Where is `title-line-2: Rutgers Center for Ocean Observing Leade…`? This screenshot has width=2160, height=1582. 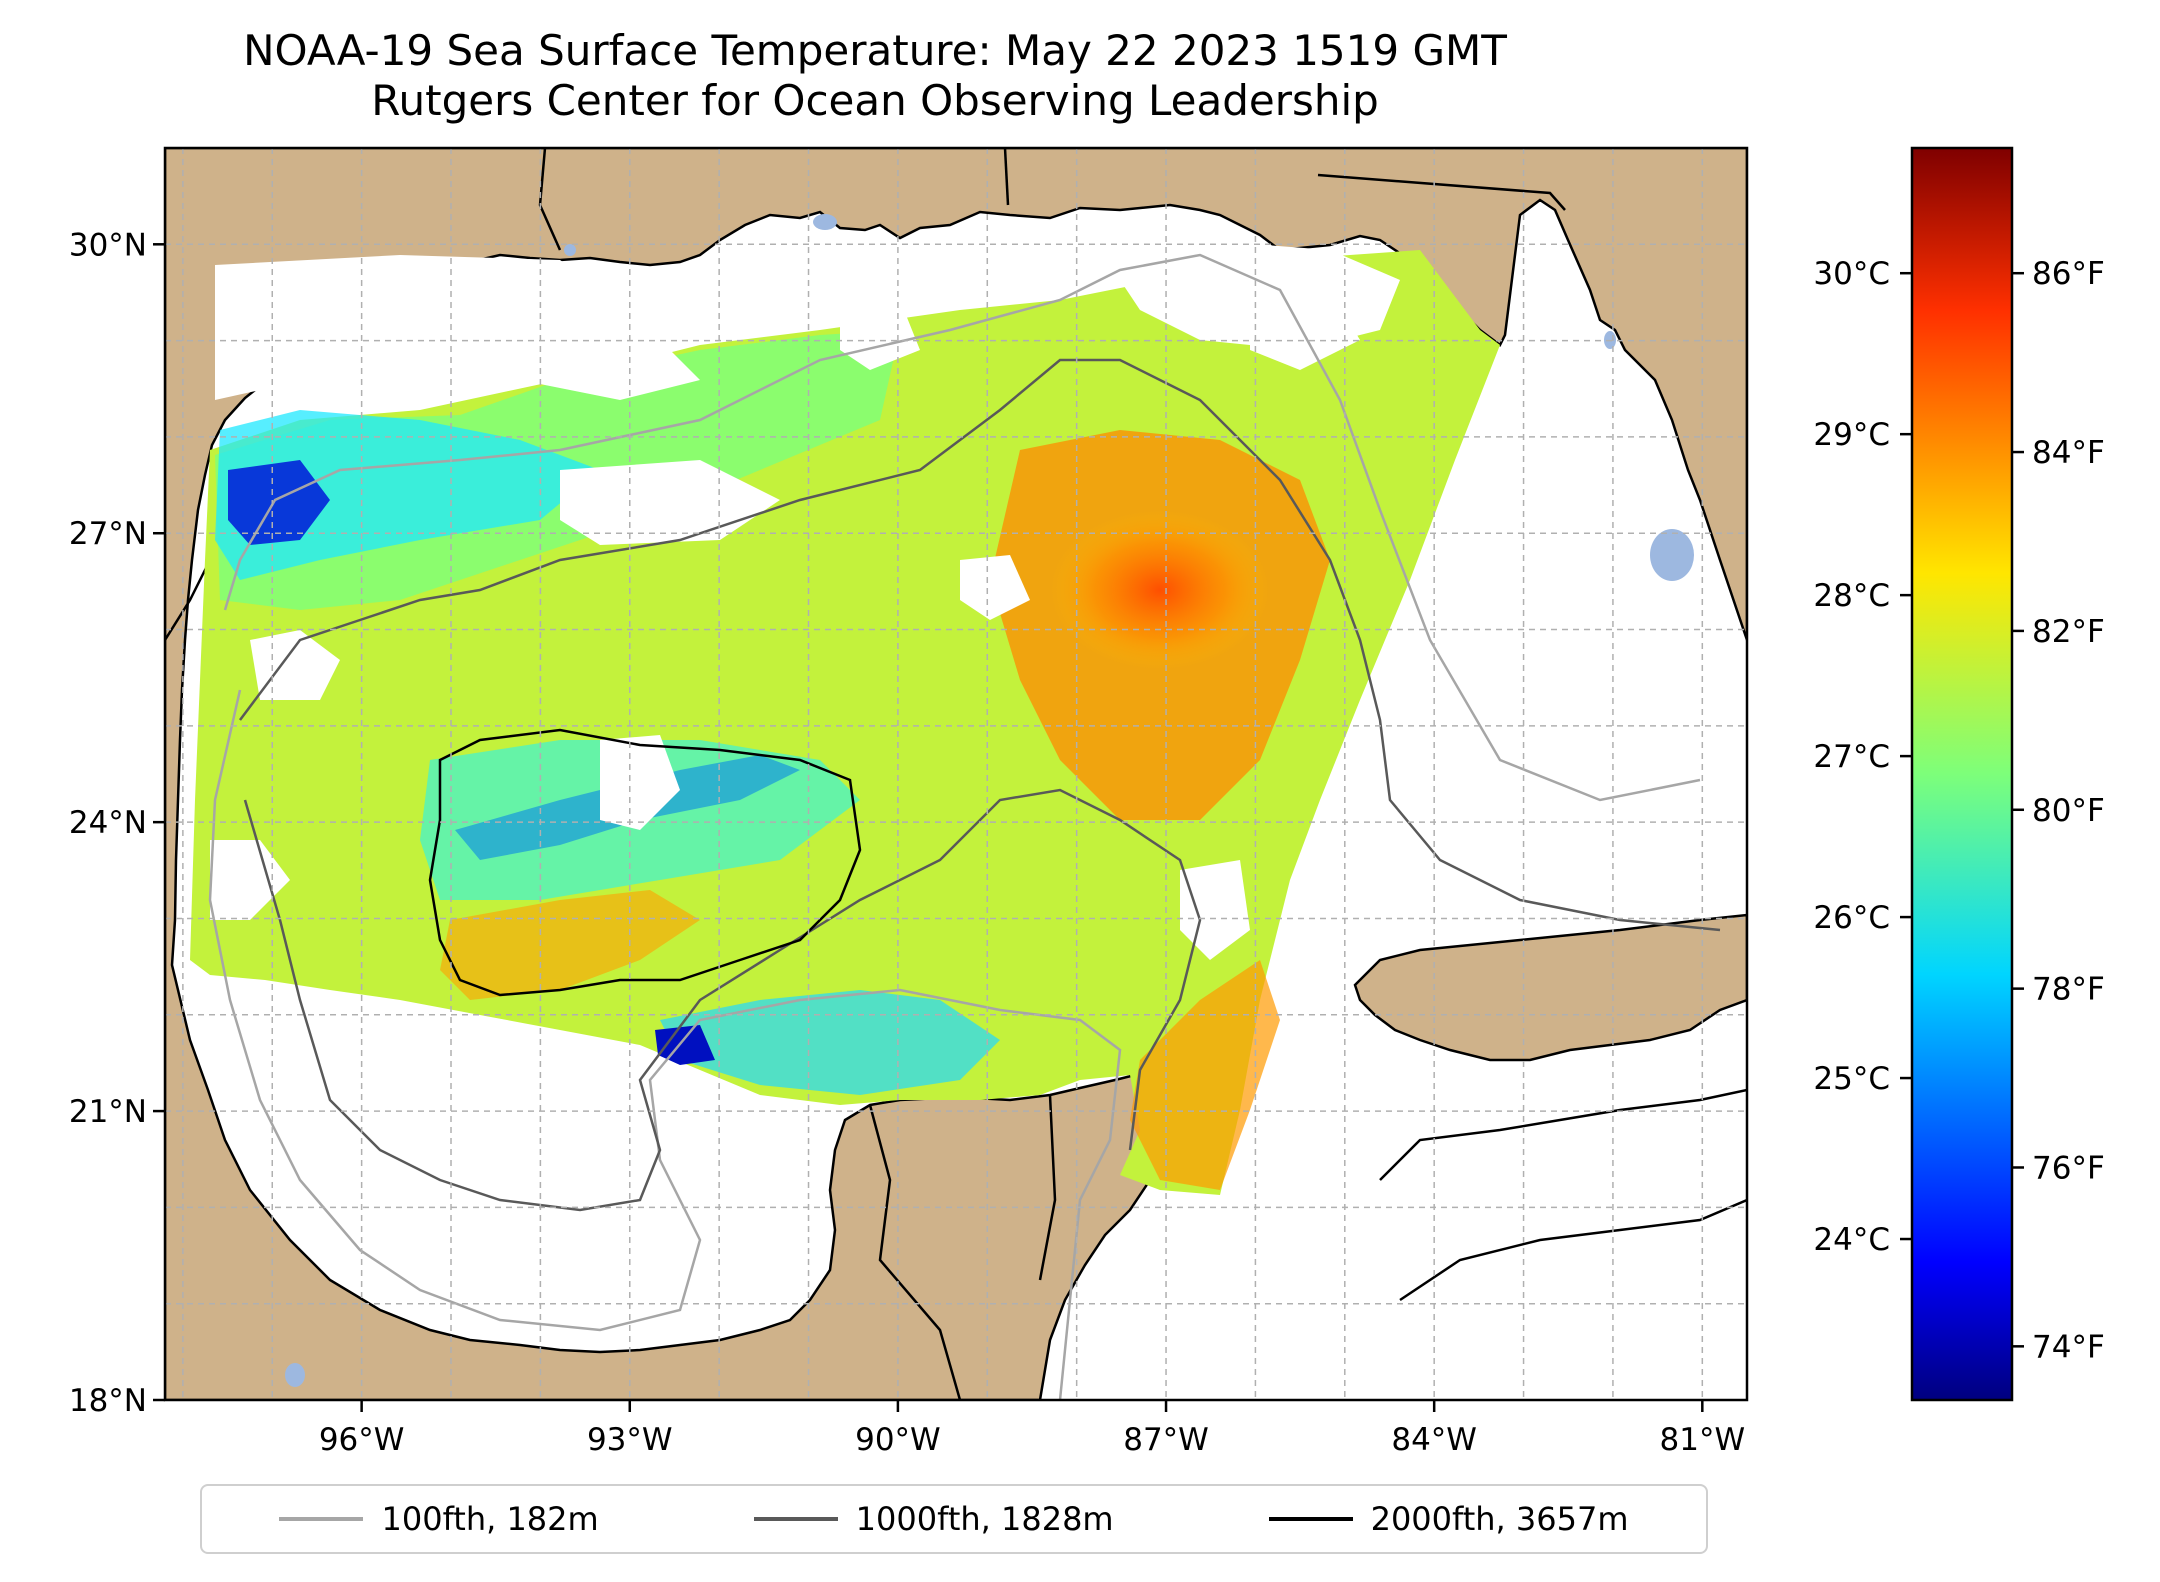
title-line-2: Rutgers Center for Ocean Observing Leade… is located at coordinates (875, 100).